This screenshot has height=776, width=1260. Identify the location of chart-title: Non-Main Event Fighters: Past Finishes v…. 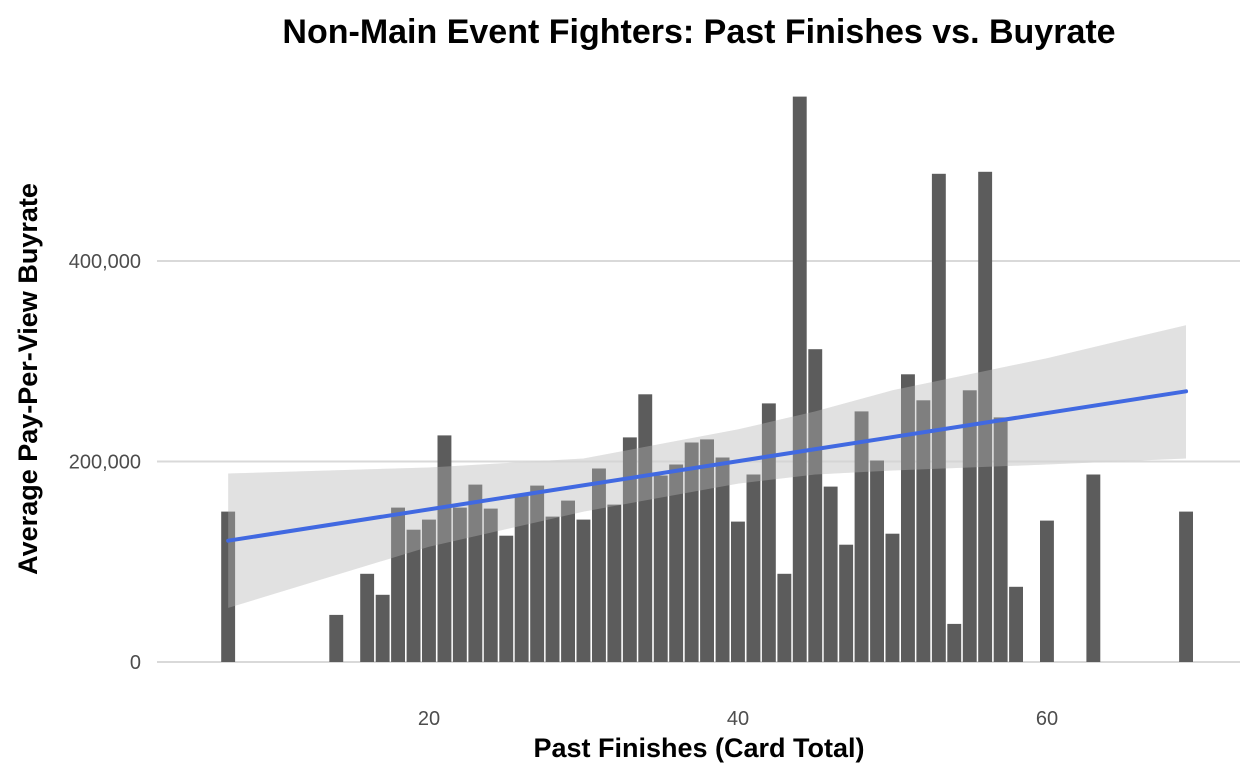
(698, 32).